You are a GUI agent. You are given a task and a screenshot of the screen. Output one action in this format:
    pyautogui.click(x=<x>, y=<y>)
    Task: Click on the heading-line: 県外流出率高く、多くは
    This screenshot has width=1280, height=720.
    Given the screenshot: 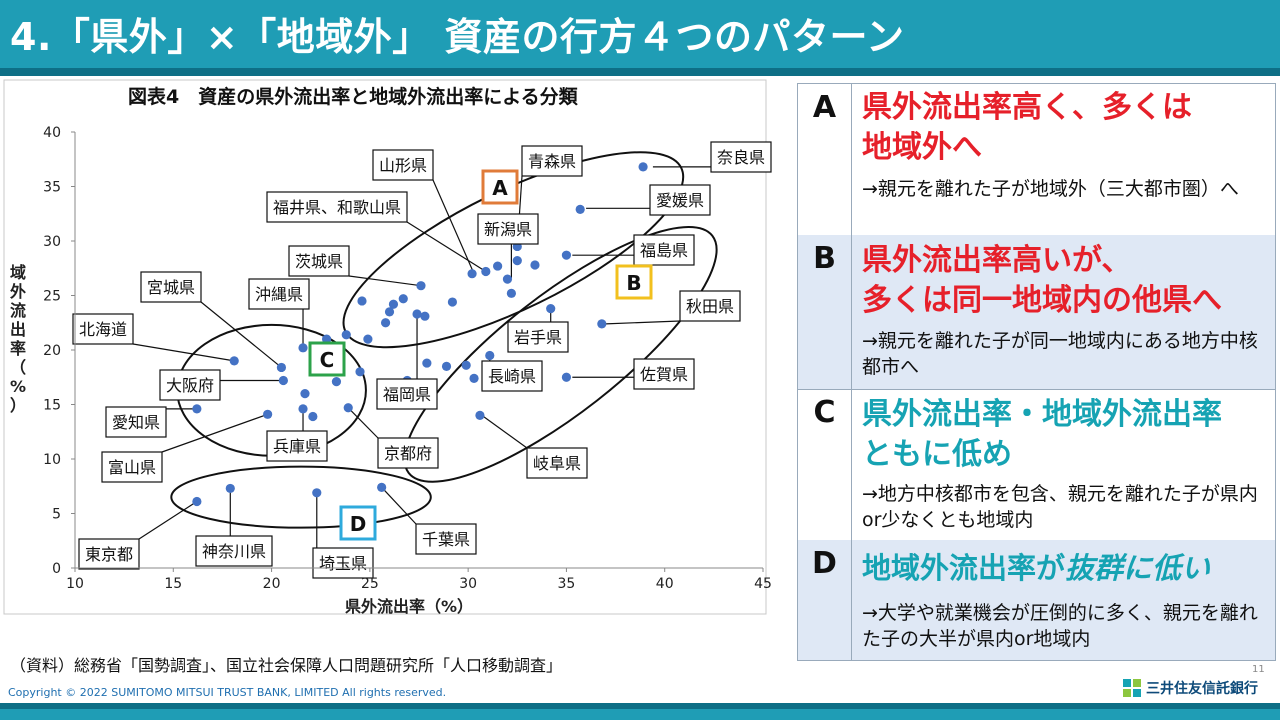 What is the action you would take?
    pyautogui.click(x=1027, y=107)
    